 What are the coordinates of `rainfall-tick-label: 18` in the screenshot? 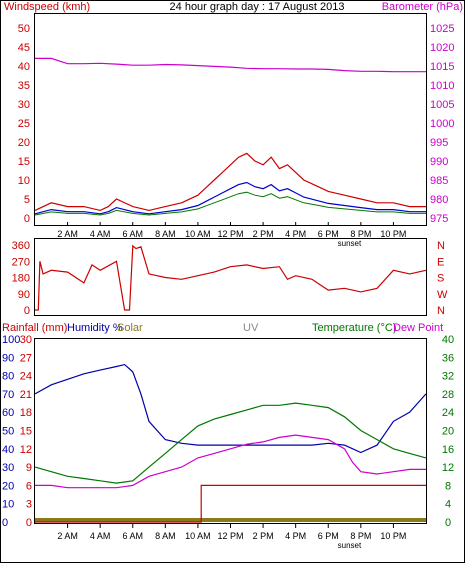 It's located at (26, 413).